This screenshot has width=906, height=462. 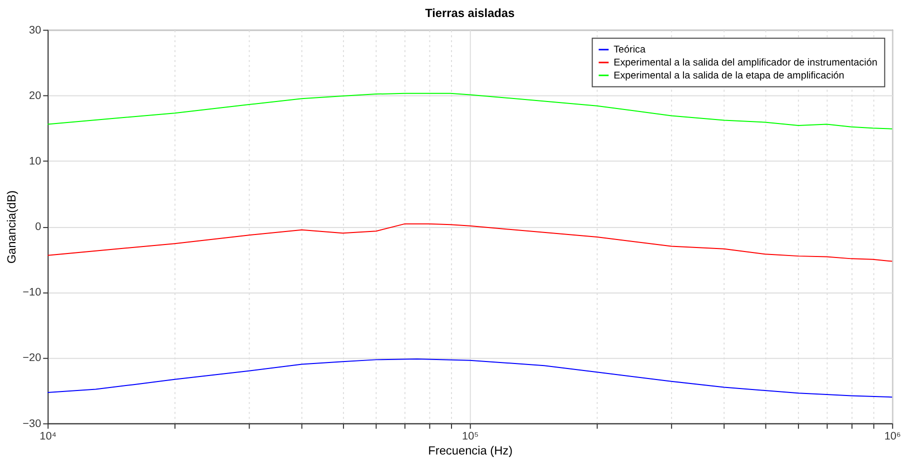 What do you see at coordinates (35, 161) in the screenshot?
I see `y-tick-label: 10` at bounding box center [35, 161].